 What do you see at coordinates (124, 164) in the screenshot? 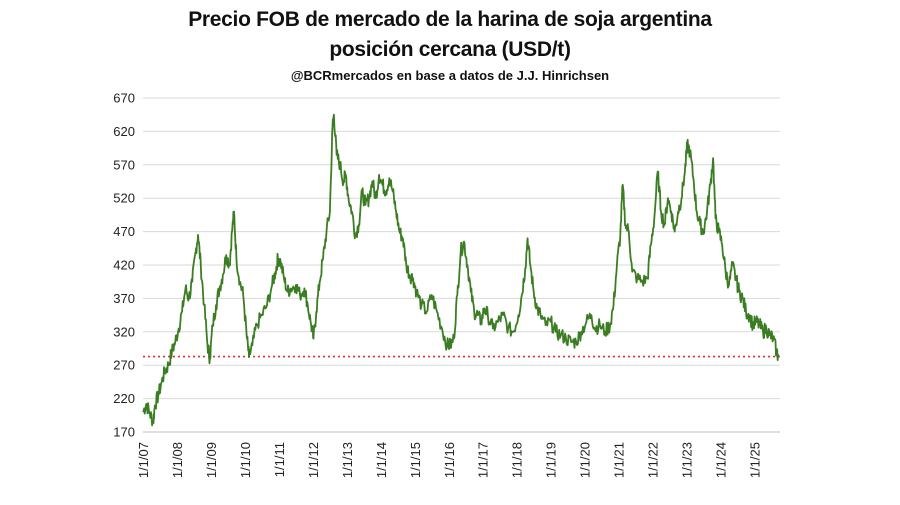
I see `y-tick-label: 570` at bounding box center [124, 164].